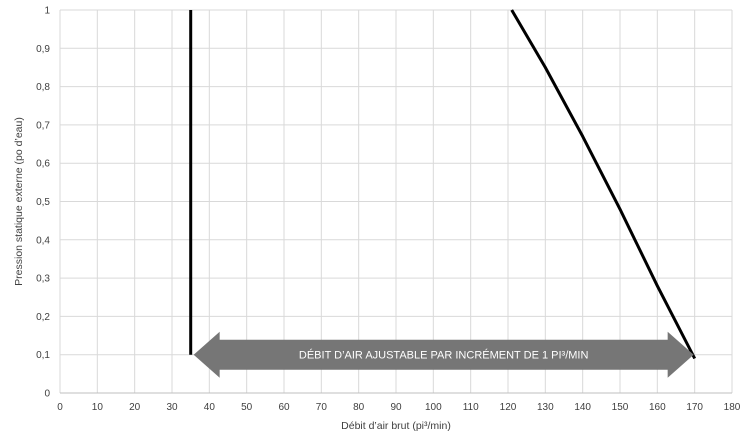 The image size is (750, 435). I want to click on y-axis-title: Pression statique externe (po d’eau), so click(19, 201).